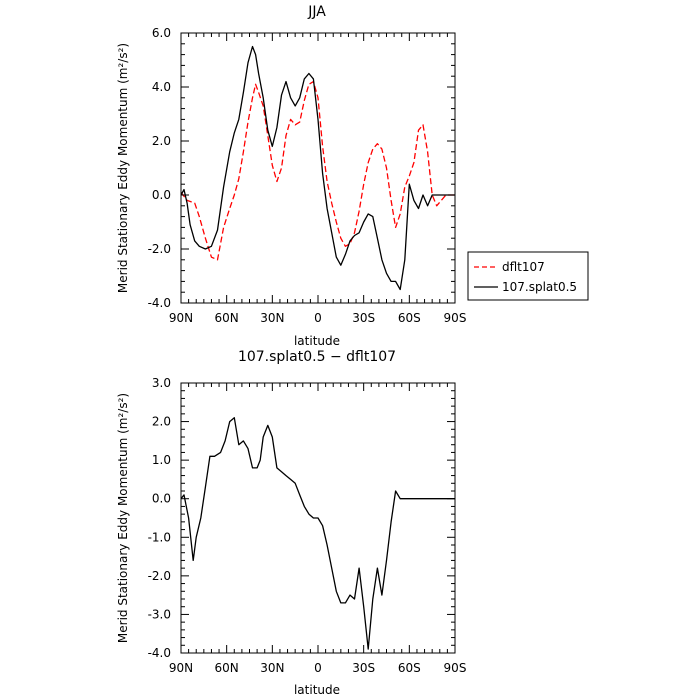  I want to click on legend-label-dflt107: dflt107, so click(523, 267).